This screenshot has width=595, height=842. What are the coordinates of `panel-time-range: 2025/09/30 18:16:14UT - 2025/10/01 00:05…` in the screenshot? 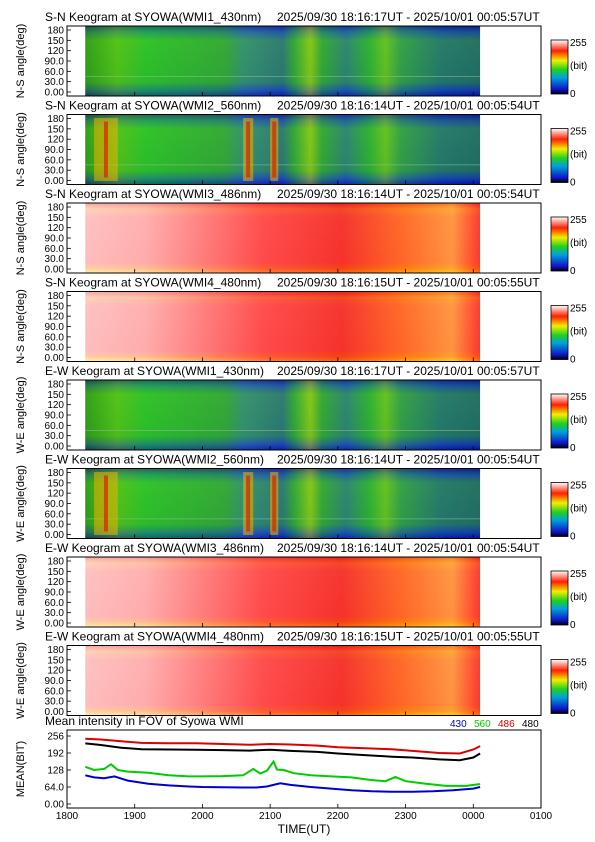 It's located at (408, 460).